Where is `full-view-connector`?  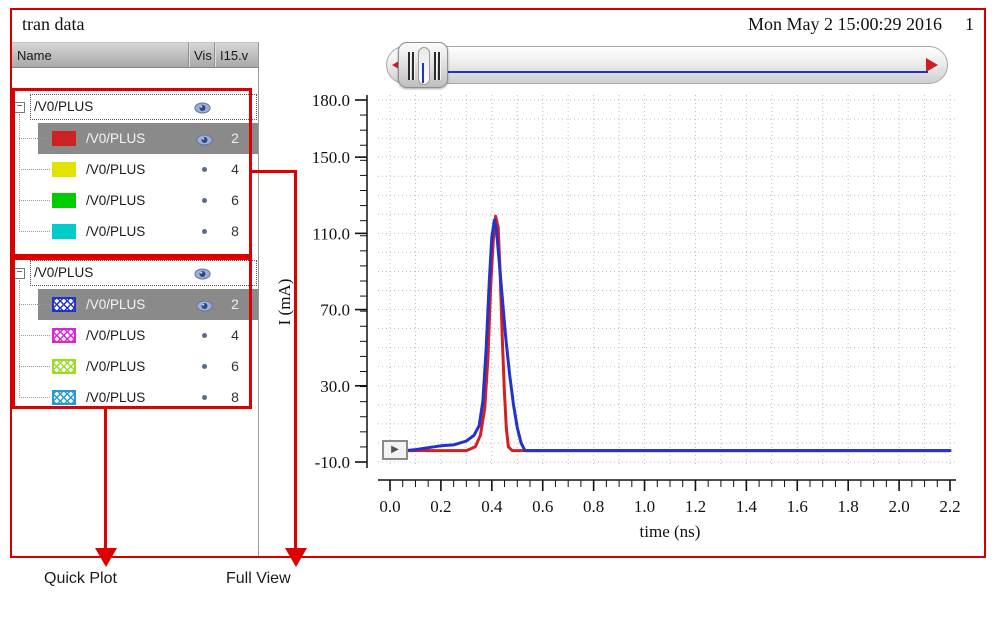
full-view-connector is located at coordinates (274, 171).